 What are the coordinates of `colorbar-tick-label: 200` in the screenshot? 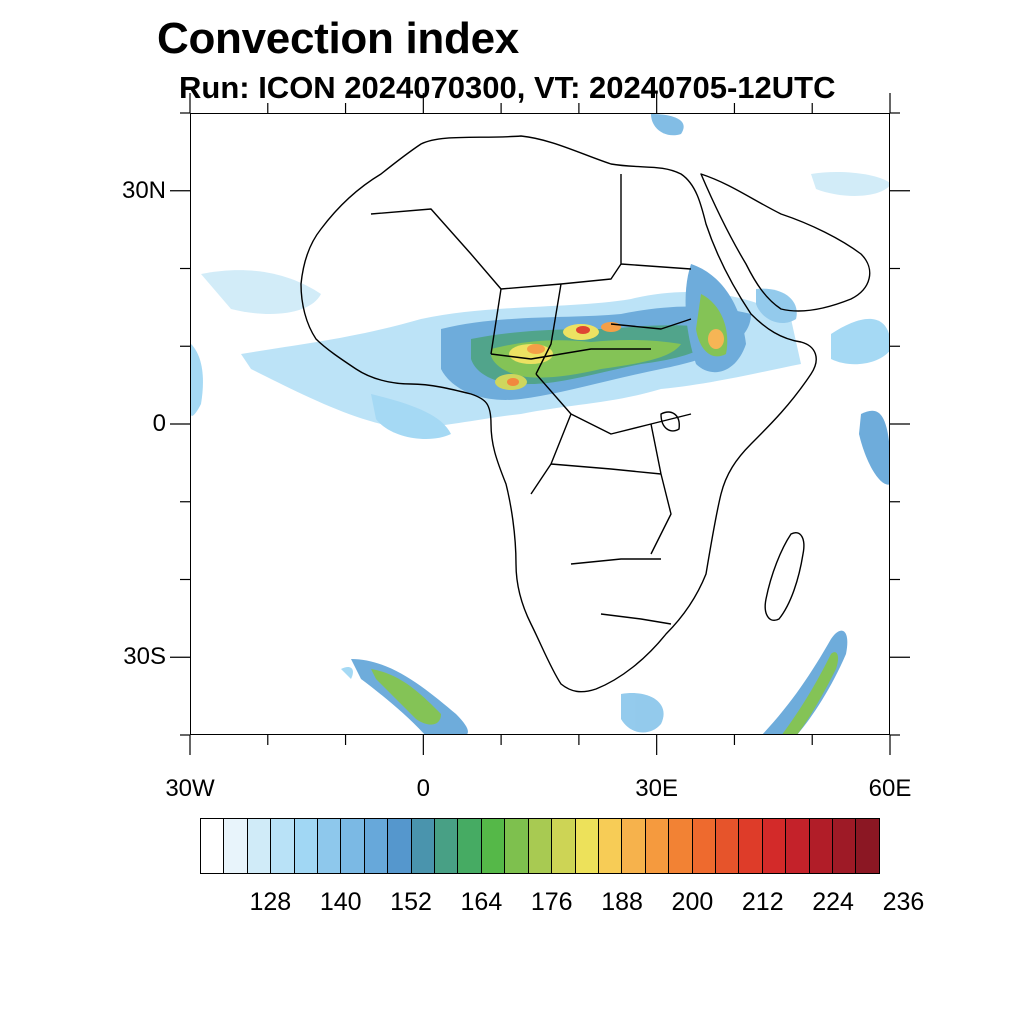 It's located at (692, 902).